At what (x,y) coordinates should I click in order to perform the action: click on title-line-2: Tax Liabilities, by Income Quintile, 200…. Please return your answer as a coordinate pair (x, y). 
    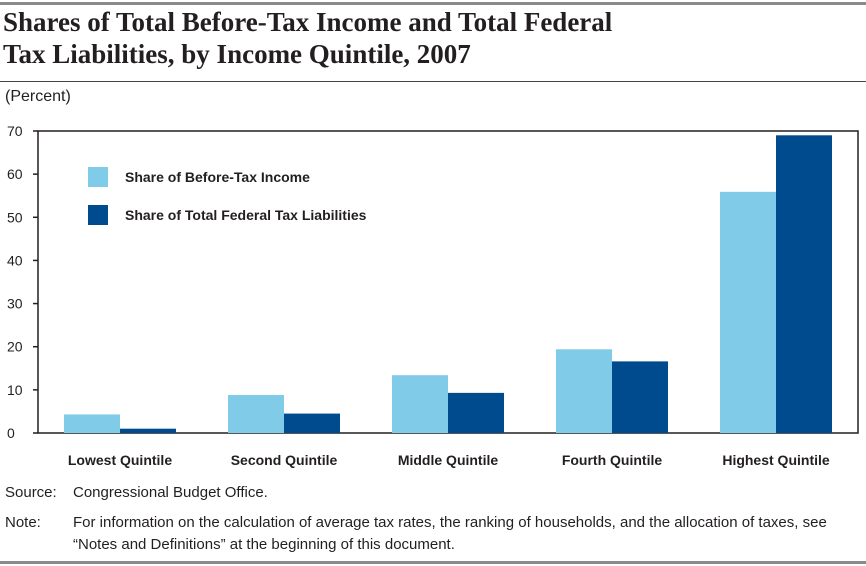
    Looking at the image, I should click on (237, 54).